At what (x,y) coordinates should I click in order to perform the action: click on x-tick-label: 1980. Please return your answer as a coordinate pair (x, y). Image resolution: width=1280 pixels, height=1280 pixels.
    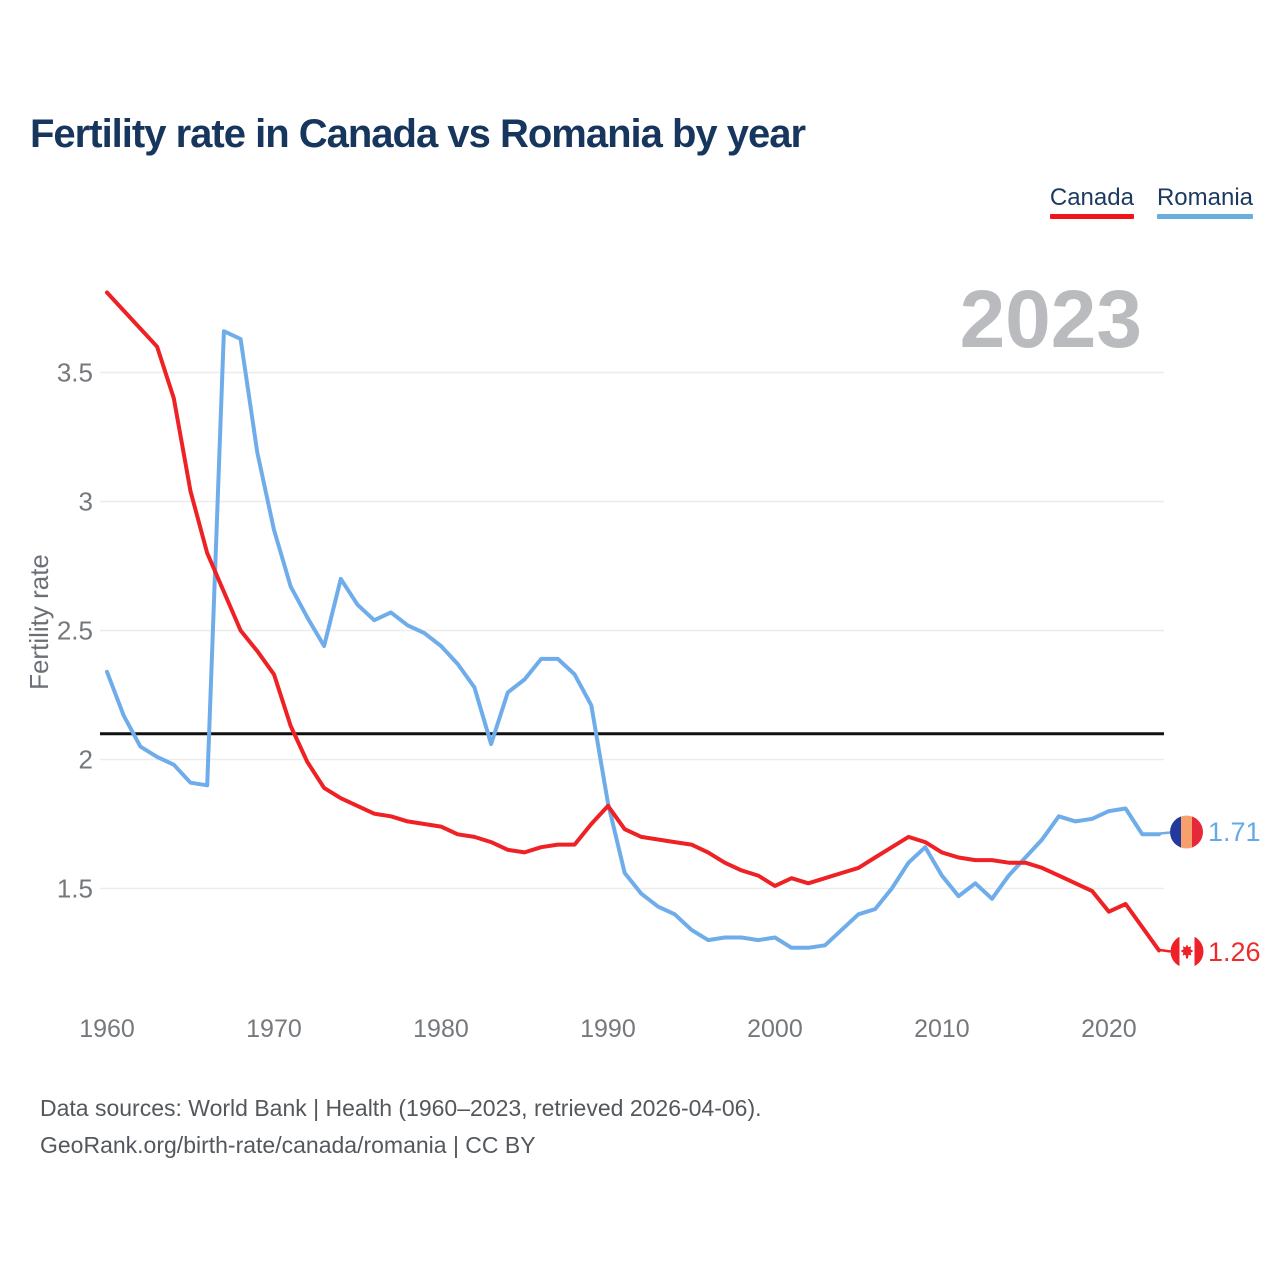
    Looking at the image, I should click on (441, 1029).